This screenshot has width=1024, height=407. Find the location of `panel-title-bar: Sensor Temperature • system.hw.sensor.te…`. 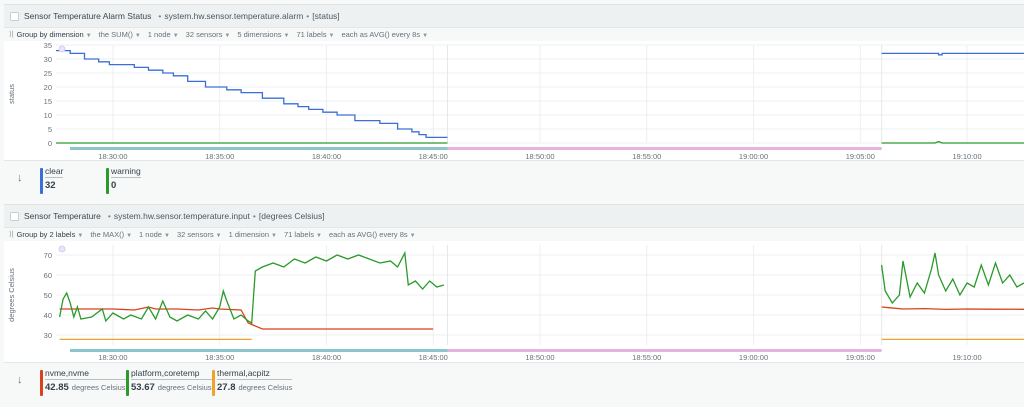

panel-title-bar: Sensor Temperature • system.hw.sensor.te… is located at coordinates (514, 216).